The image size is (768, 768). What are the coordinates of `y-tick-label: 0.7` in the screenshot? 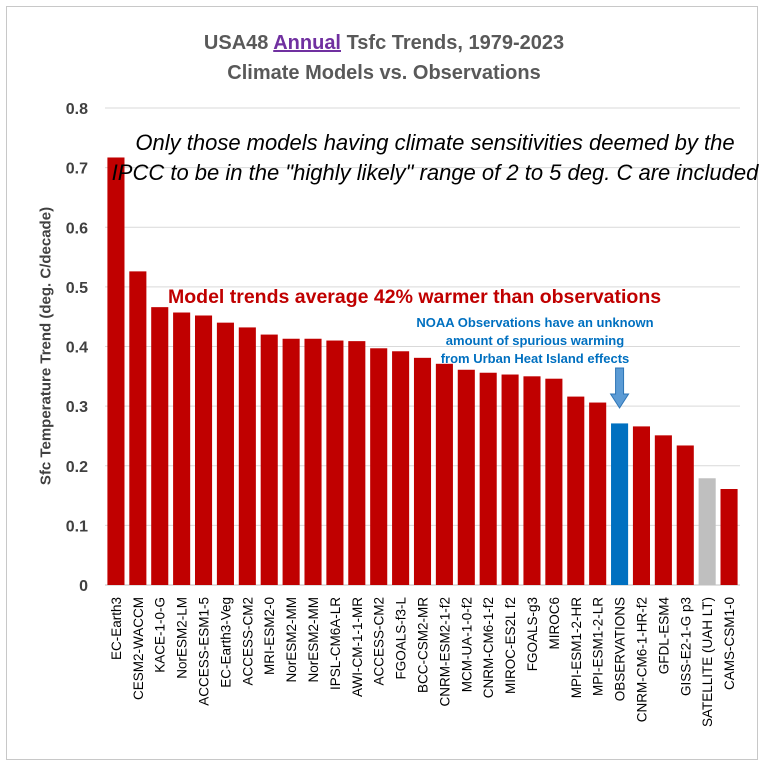 It's located at (77, 169).